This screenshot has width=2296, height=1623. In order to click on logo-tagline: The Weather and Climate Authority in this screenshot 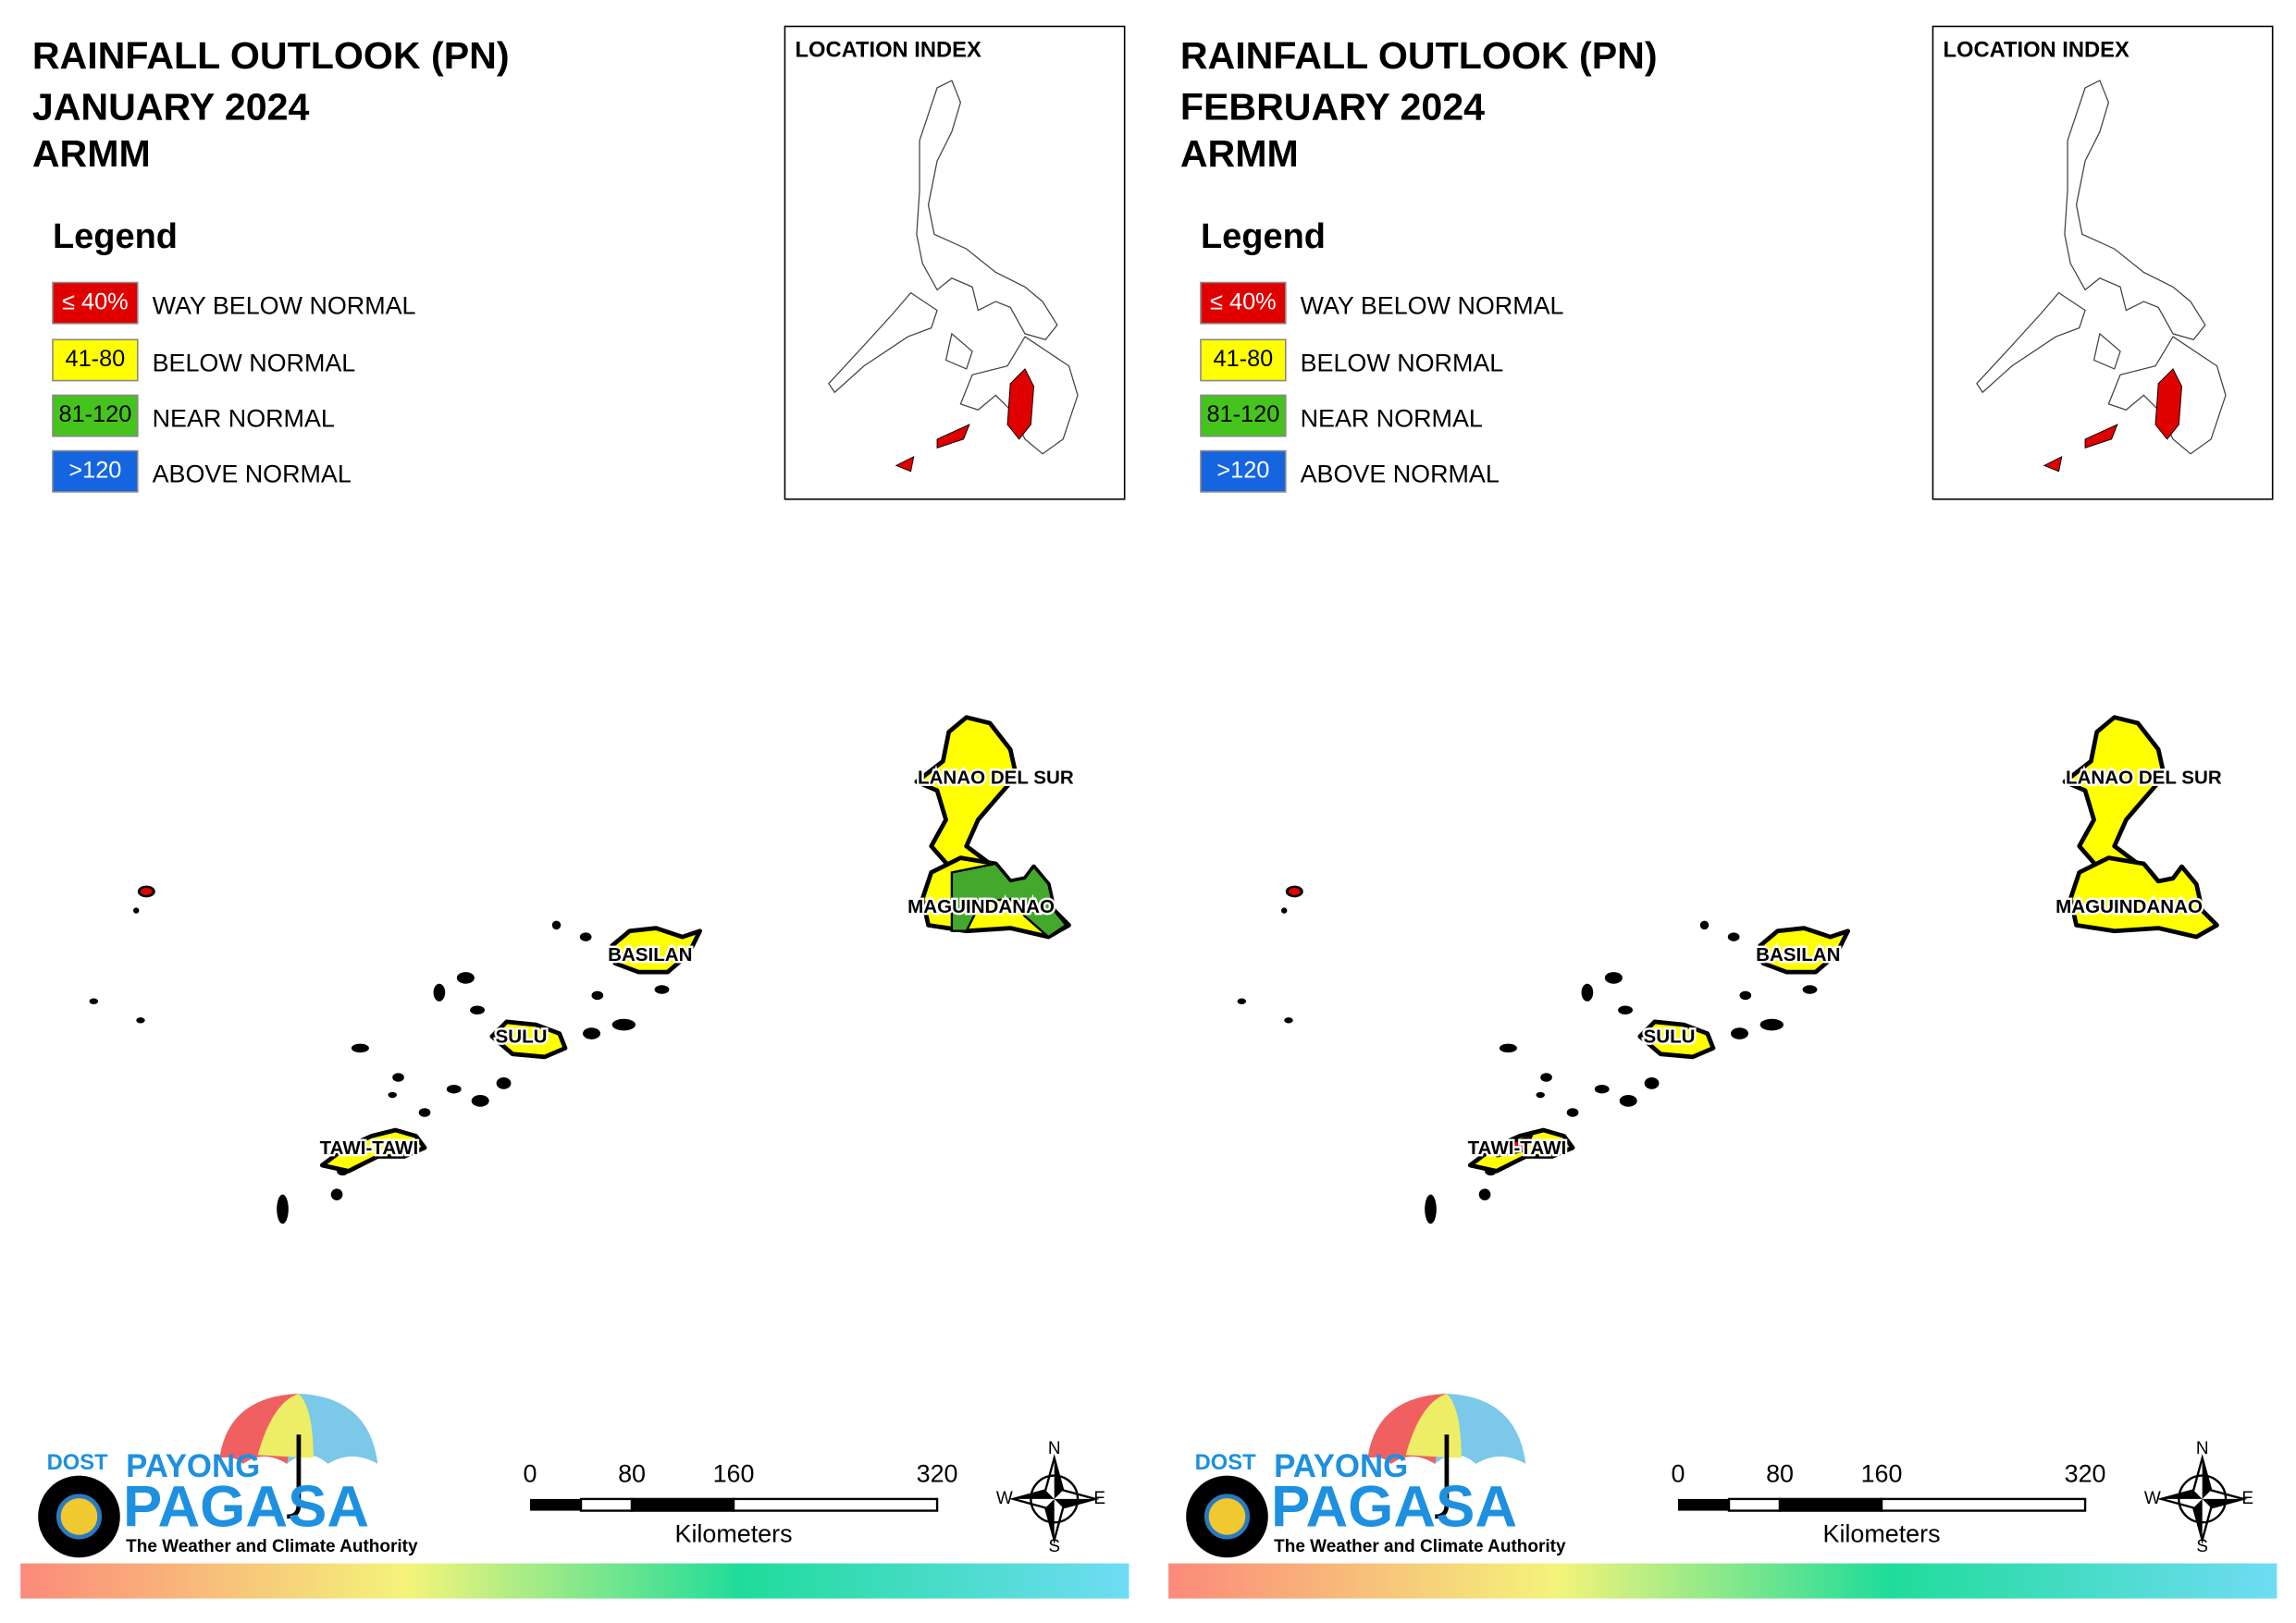, I will do `click(1420, 1546)`.